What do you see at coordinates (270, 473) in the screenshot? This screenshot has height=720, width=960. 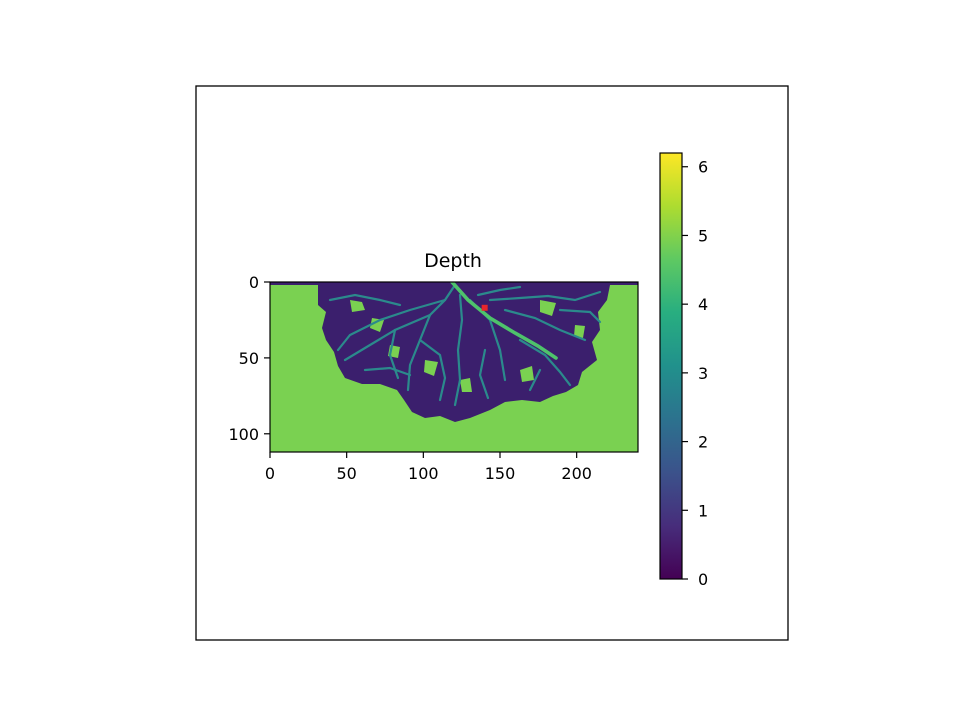 I see `x-tick-label: 0` at bounding box center [270, 473].